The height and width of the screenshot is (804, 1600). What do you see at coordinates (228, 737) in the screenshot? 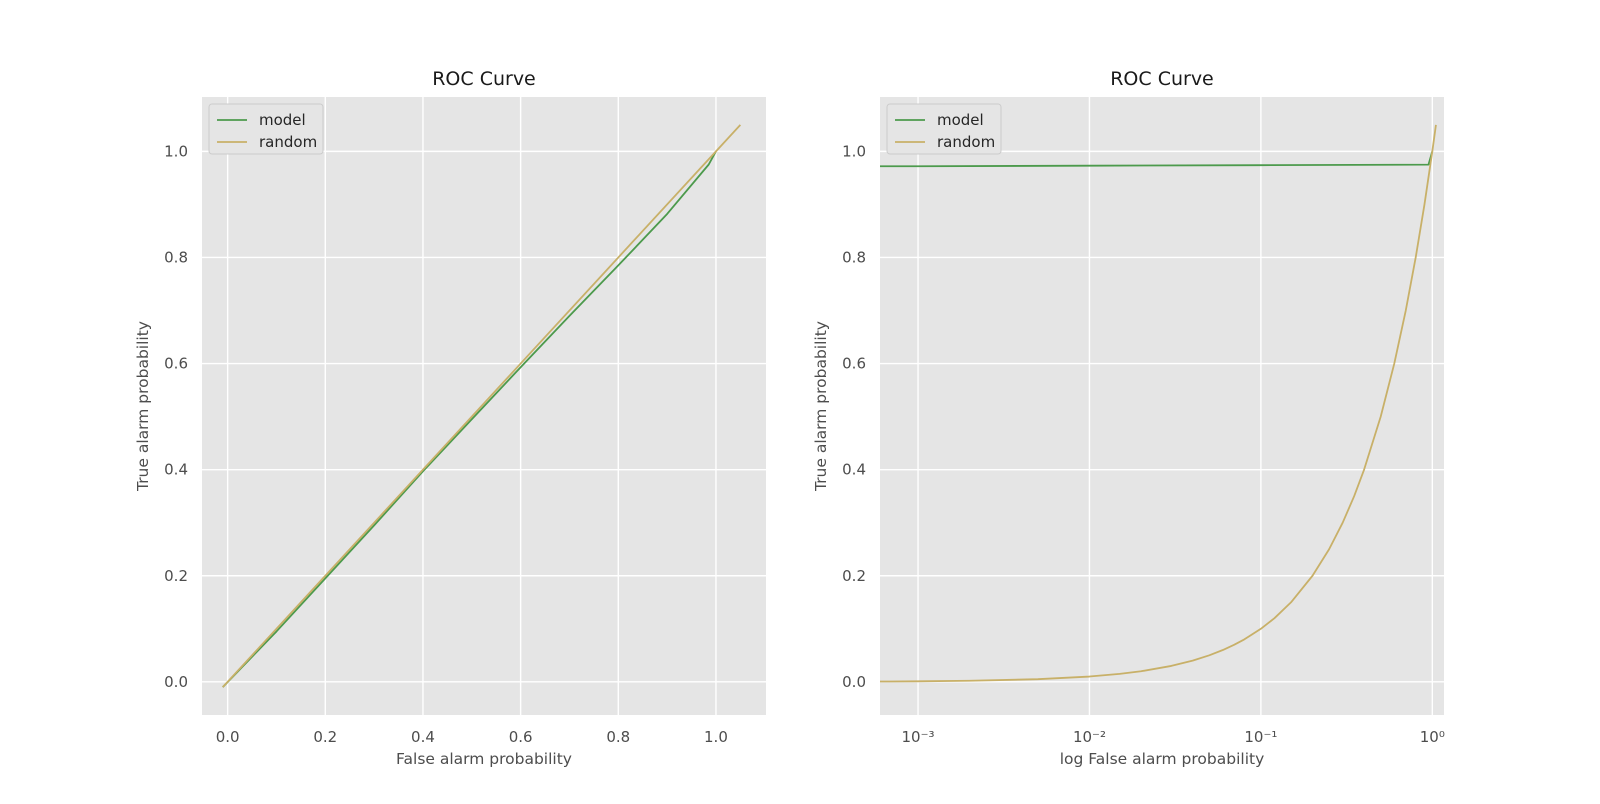
I see `x-tick-label: 0.0` at bounding box center [228, 737].